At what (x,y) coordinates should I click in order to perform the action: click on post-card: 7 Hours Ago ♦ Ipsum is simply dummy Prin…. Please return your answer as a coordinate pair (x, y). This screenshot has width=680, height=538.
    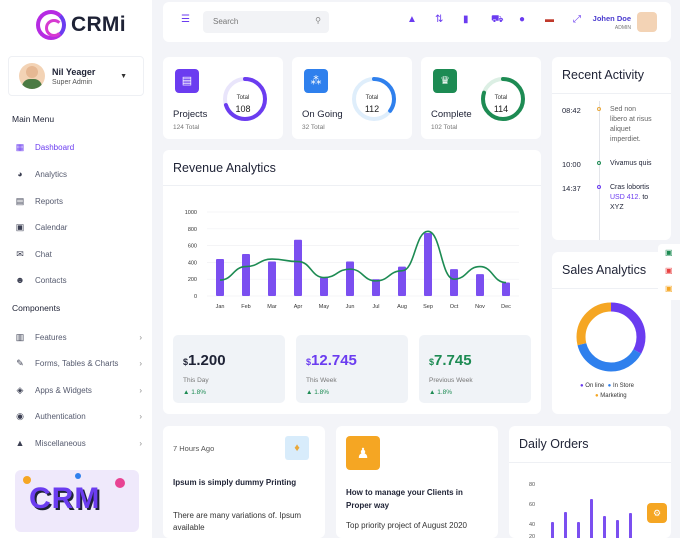
    Looking at the image, I should click on (244, 482).